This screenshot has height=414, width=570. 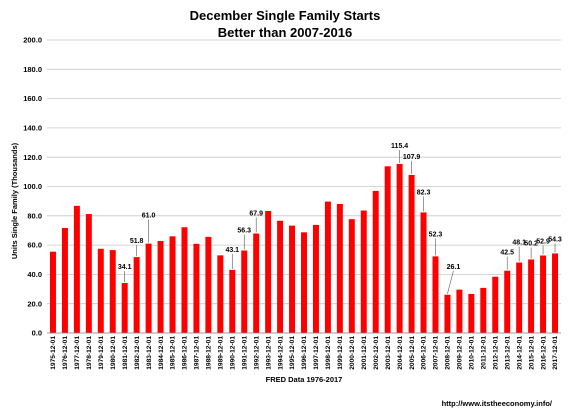 What do you see at coordinates (448, 353) in the screenshot?
I see `x-tick-label: 2008-12-01` at bounding box center [448, 353].